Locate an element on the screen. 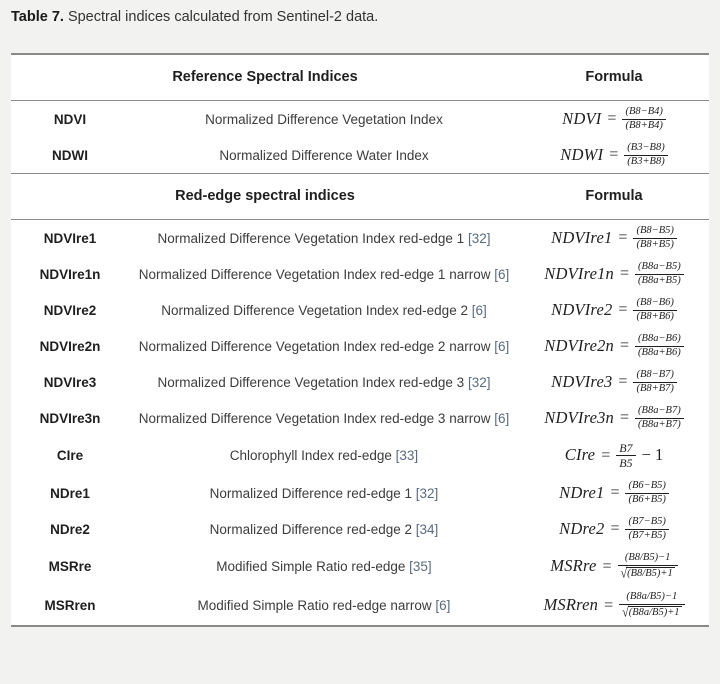  index-abbreviation: NDVI is located at coordinates (70, 118).